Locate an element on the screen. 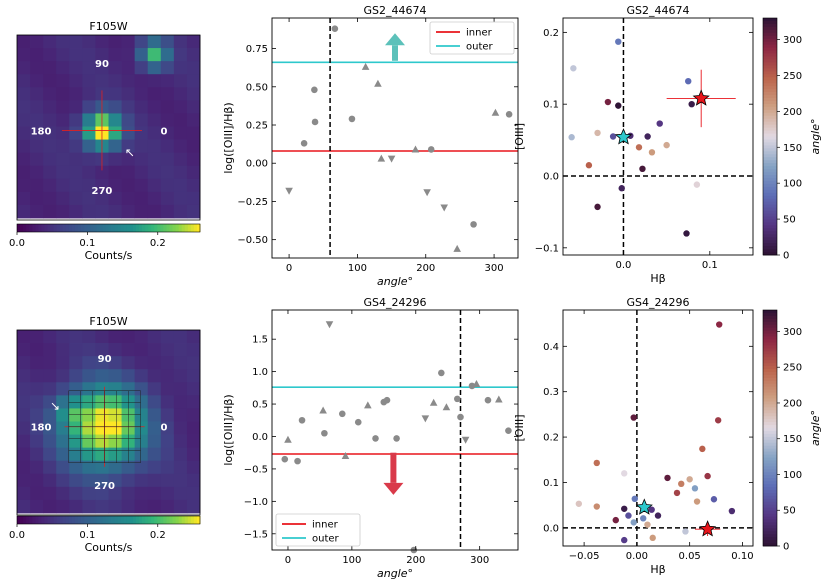 This screenshot has width=830, height=580. x-tick-label: 200 is located at coordinates (415, 560).